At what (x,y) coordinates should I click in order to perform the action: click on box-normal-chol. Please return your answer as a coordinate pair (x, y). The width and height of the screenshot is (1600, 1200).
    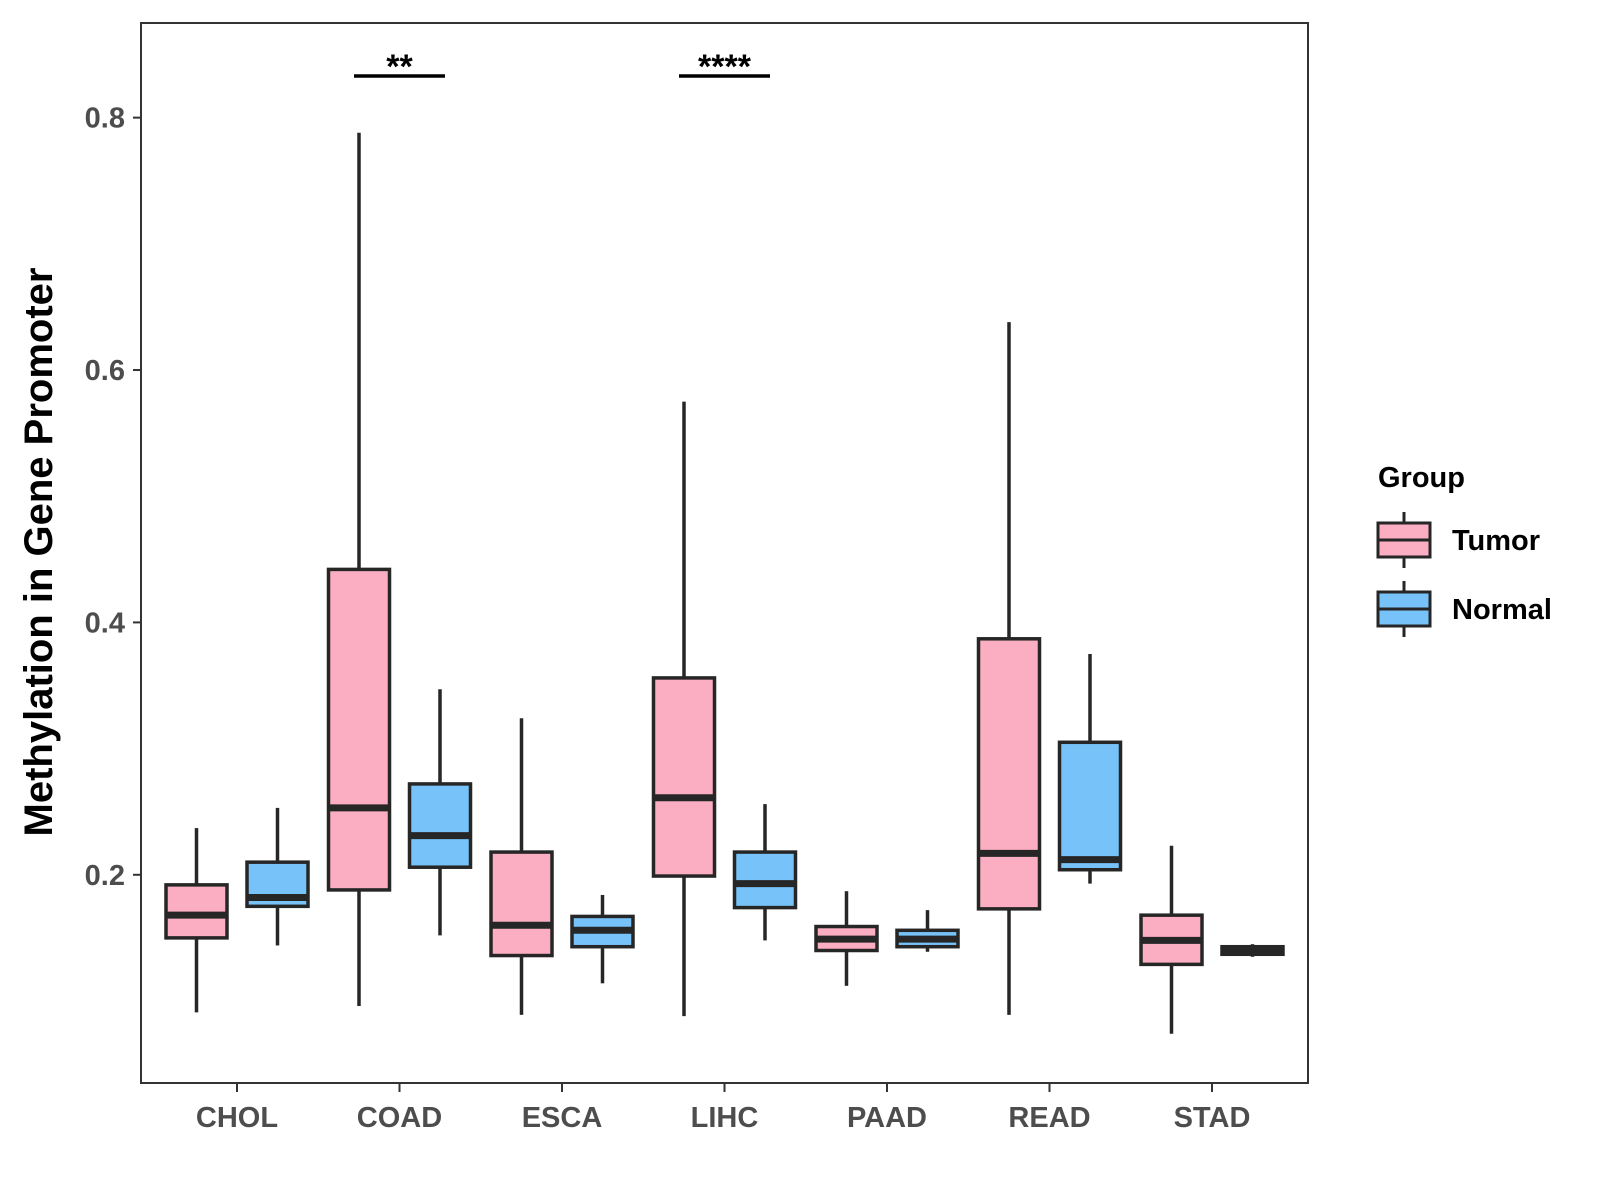
    Looking at the image, I should click on (277, 876).